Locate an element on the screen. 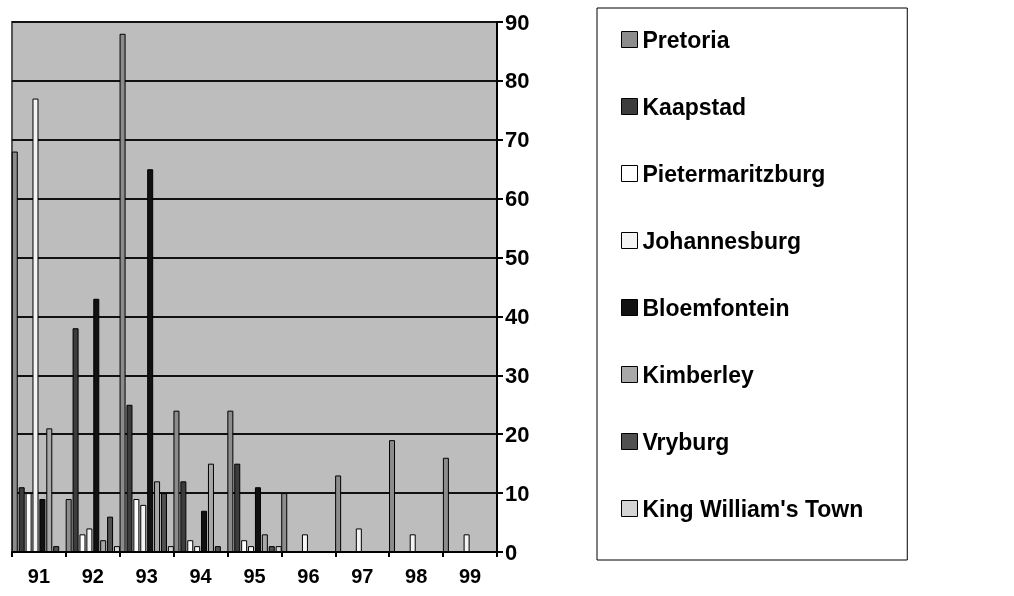  y-tick-label: 0 is located at coordinates (511, 552).